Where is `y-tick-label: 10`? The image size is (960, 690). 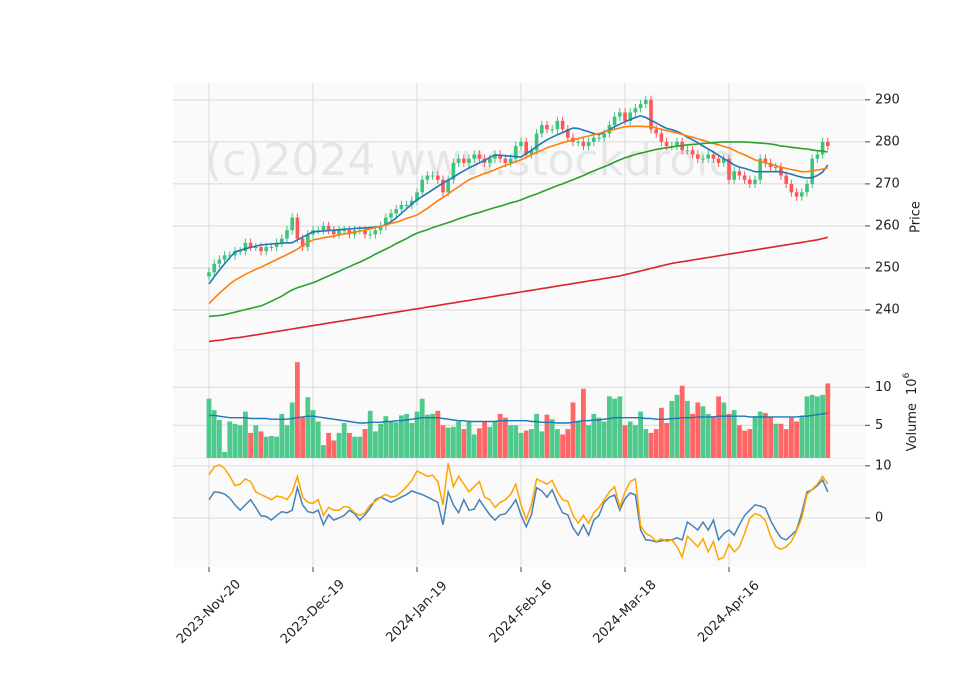 y-tick-label: 10 is located at coordinates (883, 387).